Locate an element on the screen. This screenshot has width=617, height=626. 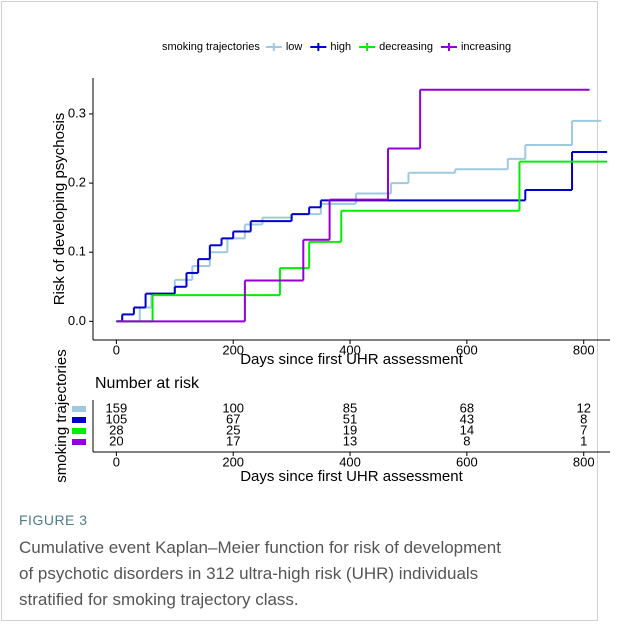
figure-label: FIGURE 3 is located at coordinates (53, 520).